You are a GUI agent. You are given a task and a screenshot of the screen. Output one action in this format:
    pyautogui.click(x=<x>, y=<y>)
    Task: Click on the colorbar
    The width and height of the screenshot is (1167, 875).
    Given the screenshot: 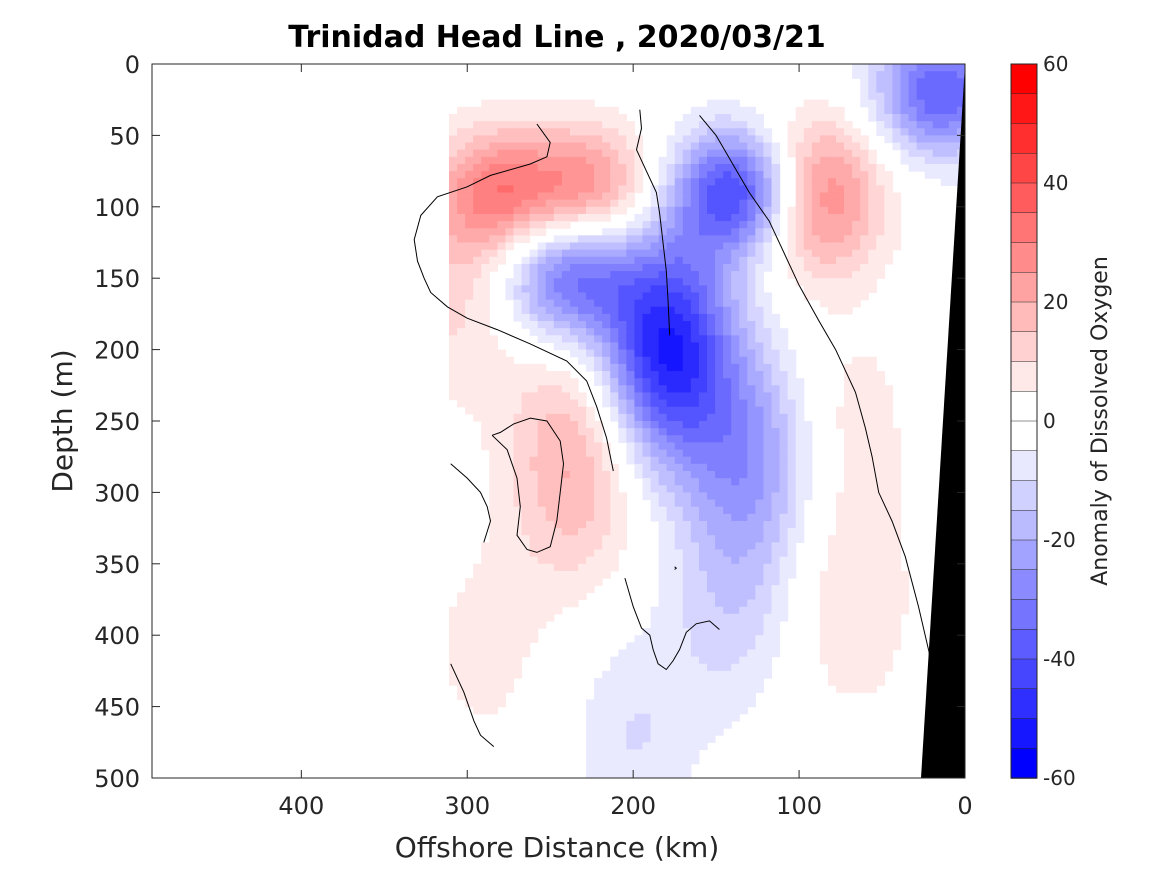 What is the action you would take?
    pyautogui.click(x=1024, y=421)
    